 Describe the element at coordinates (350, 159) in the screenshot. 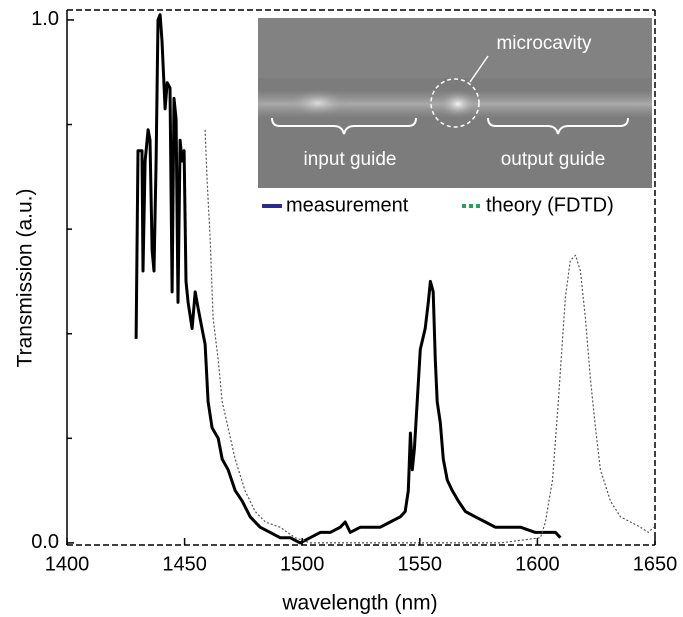

I see `inset-left-label: input guide` at that location.